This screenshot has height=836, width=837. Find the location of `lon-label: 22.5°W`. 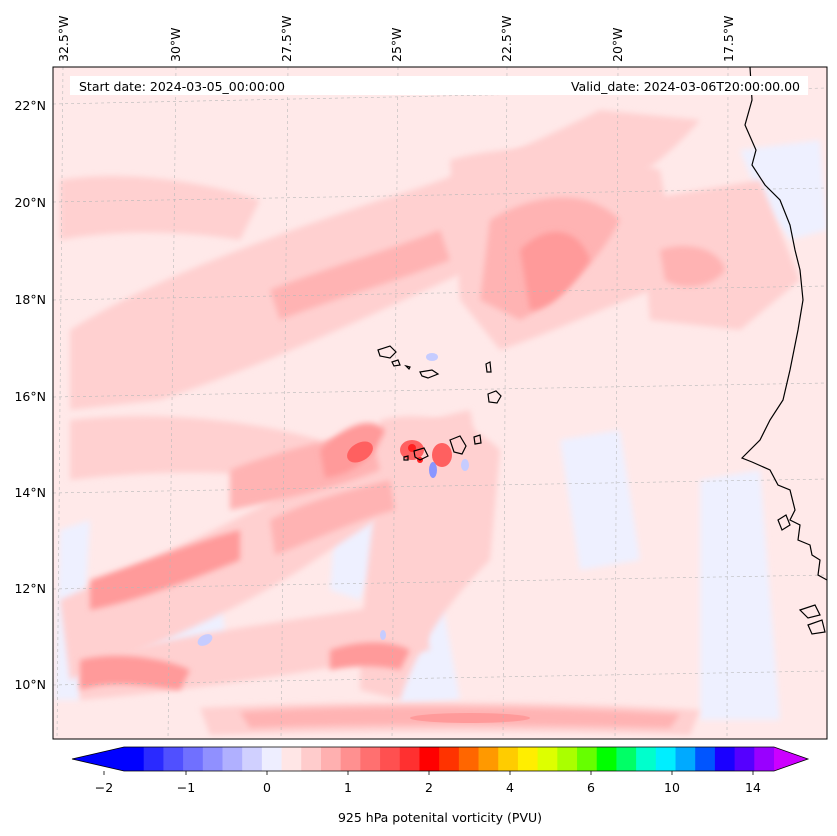

lon-label: 22.5°W is located at coordinates (506, 39).